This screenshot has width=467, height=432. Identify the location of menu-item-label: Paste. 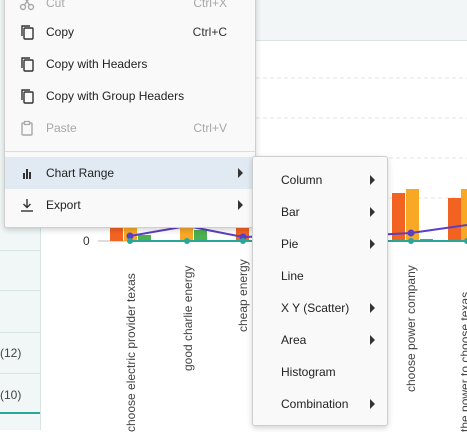
(61, 128).